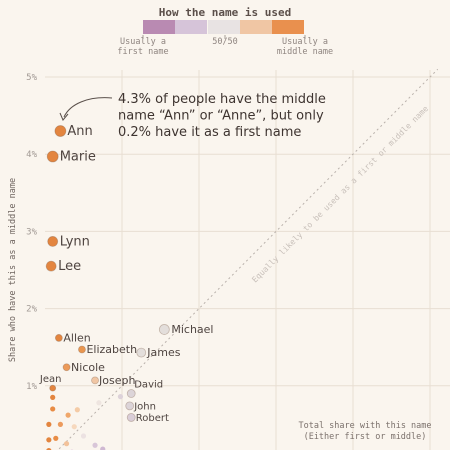  Describe the element at coordinates (66, 367) in the screenshot. I see `point-nicole` at that location.